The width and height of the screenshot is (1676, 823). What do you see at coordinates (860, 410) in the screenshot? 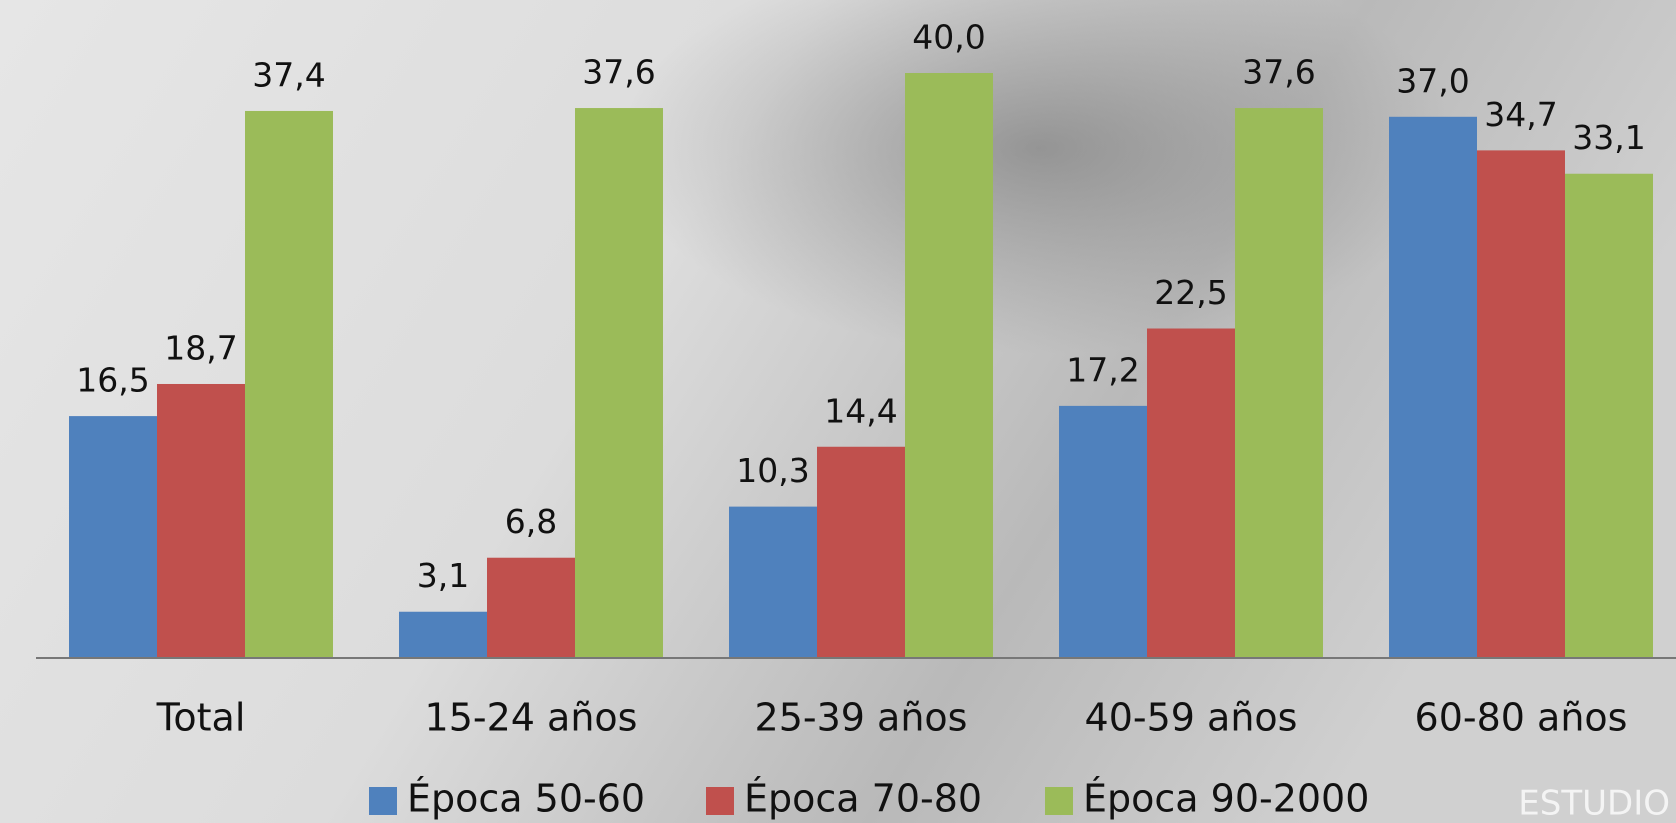
I see `value-label: 14,4` at bounding box center [860, 410].